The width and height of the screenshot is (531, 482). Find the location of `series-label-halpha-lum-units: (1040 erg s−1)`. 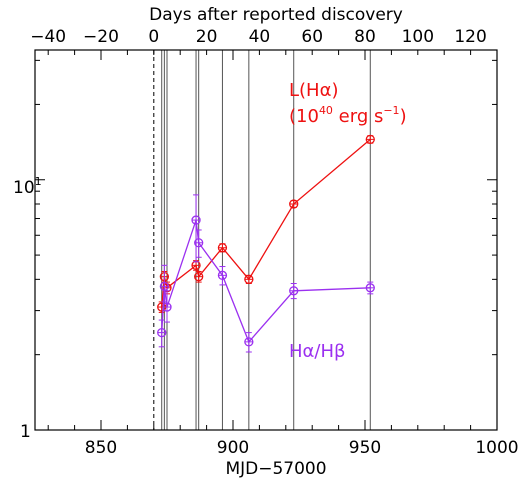

series-label-halpha-lum-units: (1040 erg s−1) is located at coordinates (348, 115).